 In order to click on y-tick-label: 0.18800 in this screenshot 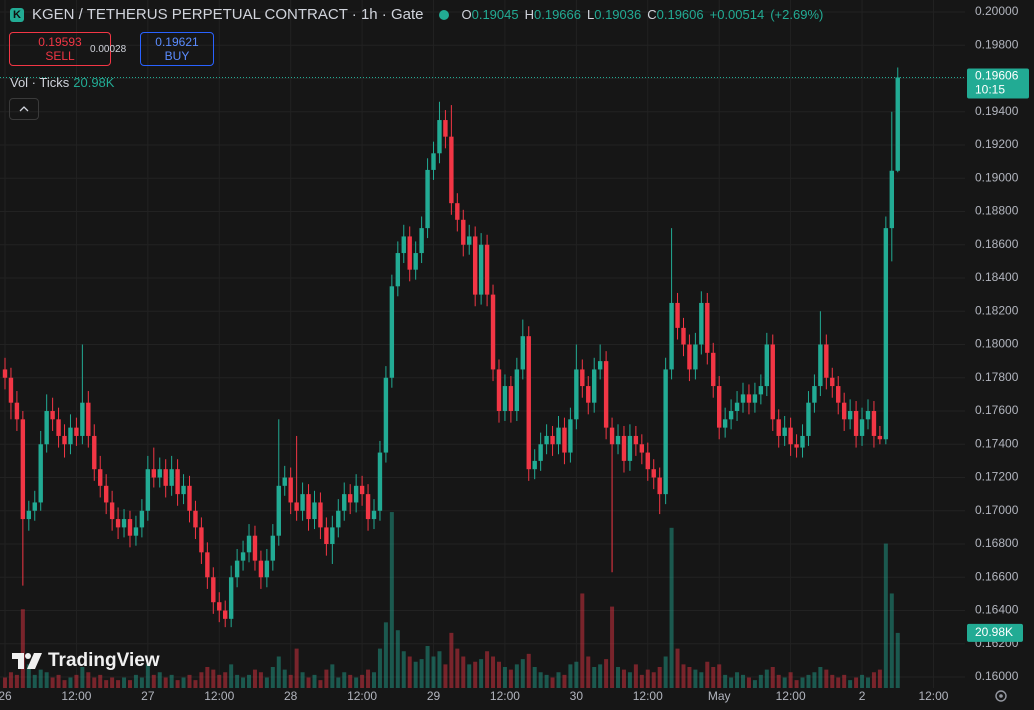, I will do `click(997, 211)`.